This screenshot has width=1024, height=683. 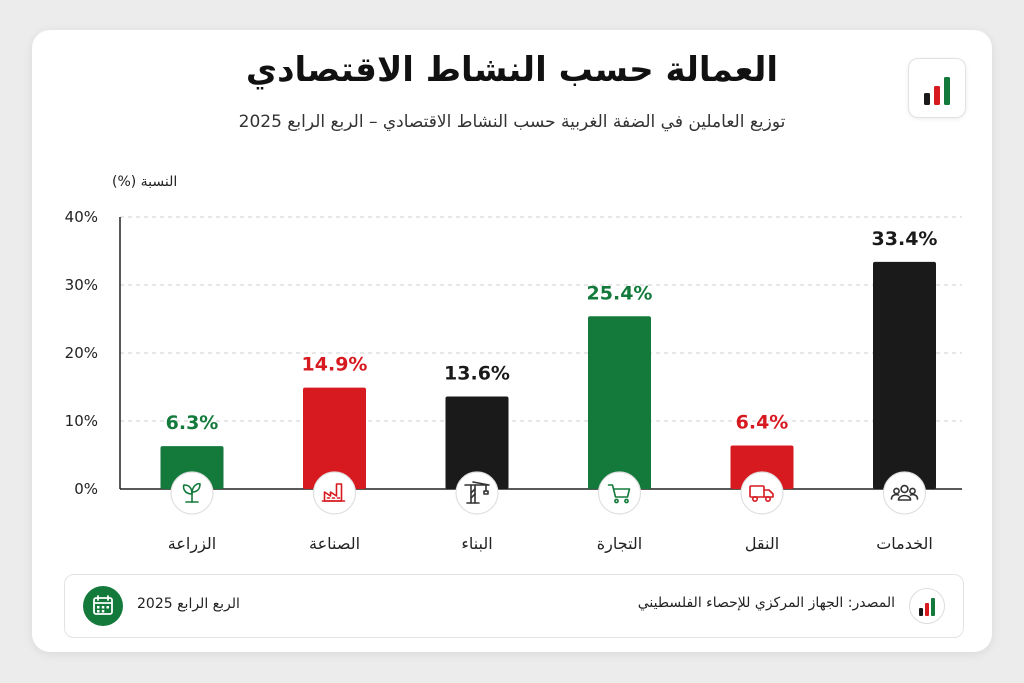 I want to click on logo-box, so click(x=937, y=88).